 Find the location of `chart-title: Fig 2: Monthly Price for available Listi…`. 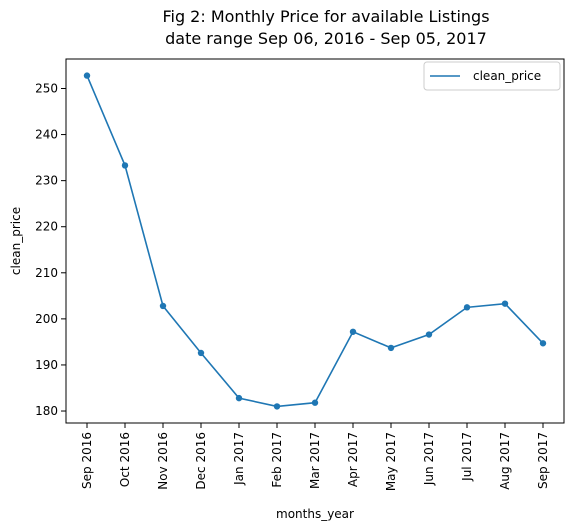

chart-title: Fig 2: Monthly Price for available Listi… is located at coordinates (325, 16).